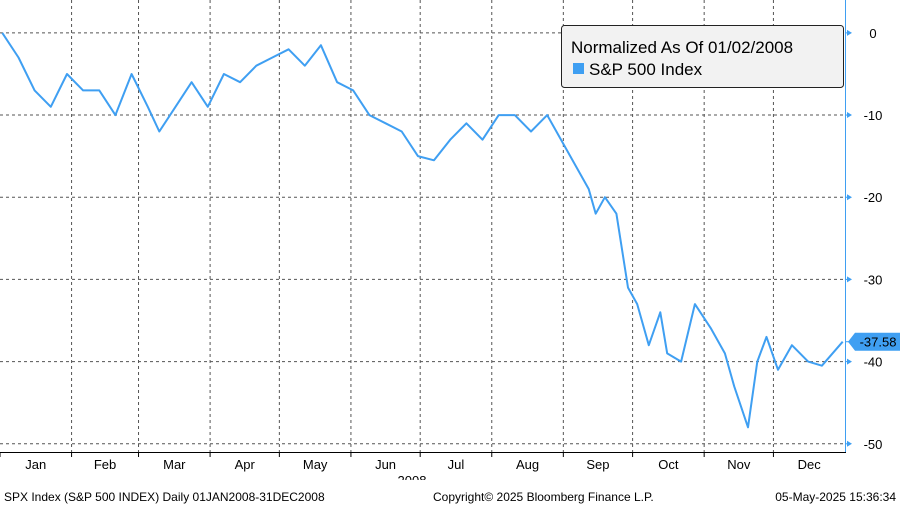 Image resolution: width=900 pixels, height=508 pixels. I want to click on y-tick-label: -50, so click(873, 444).